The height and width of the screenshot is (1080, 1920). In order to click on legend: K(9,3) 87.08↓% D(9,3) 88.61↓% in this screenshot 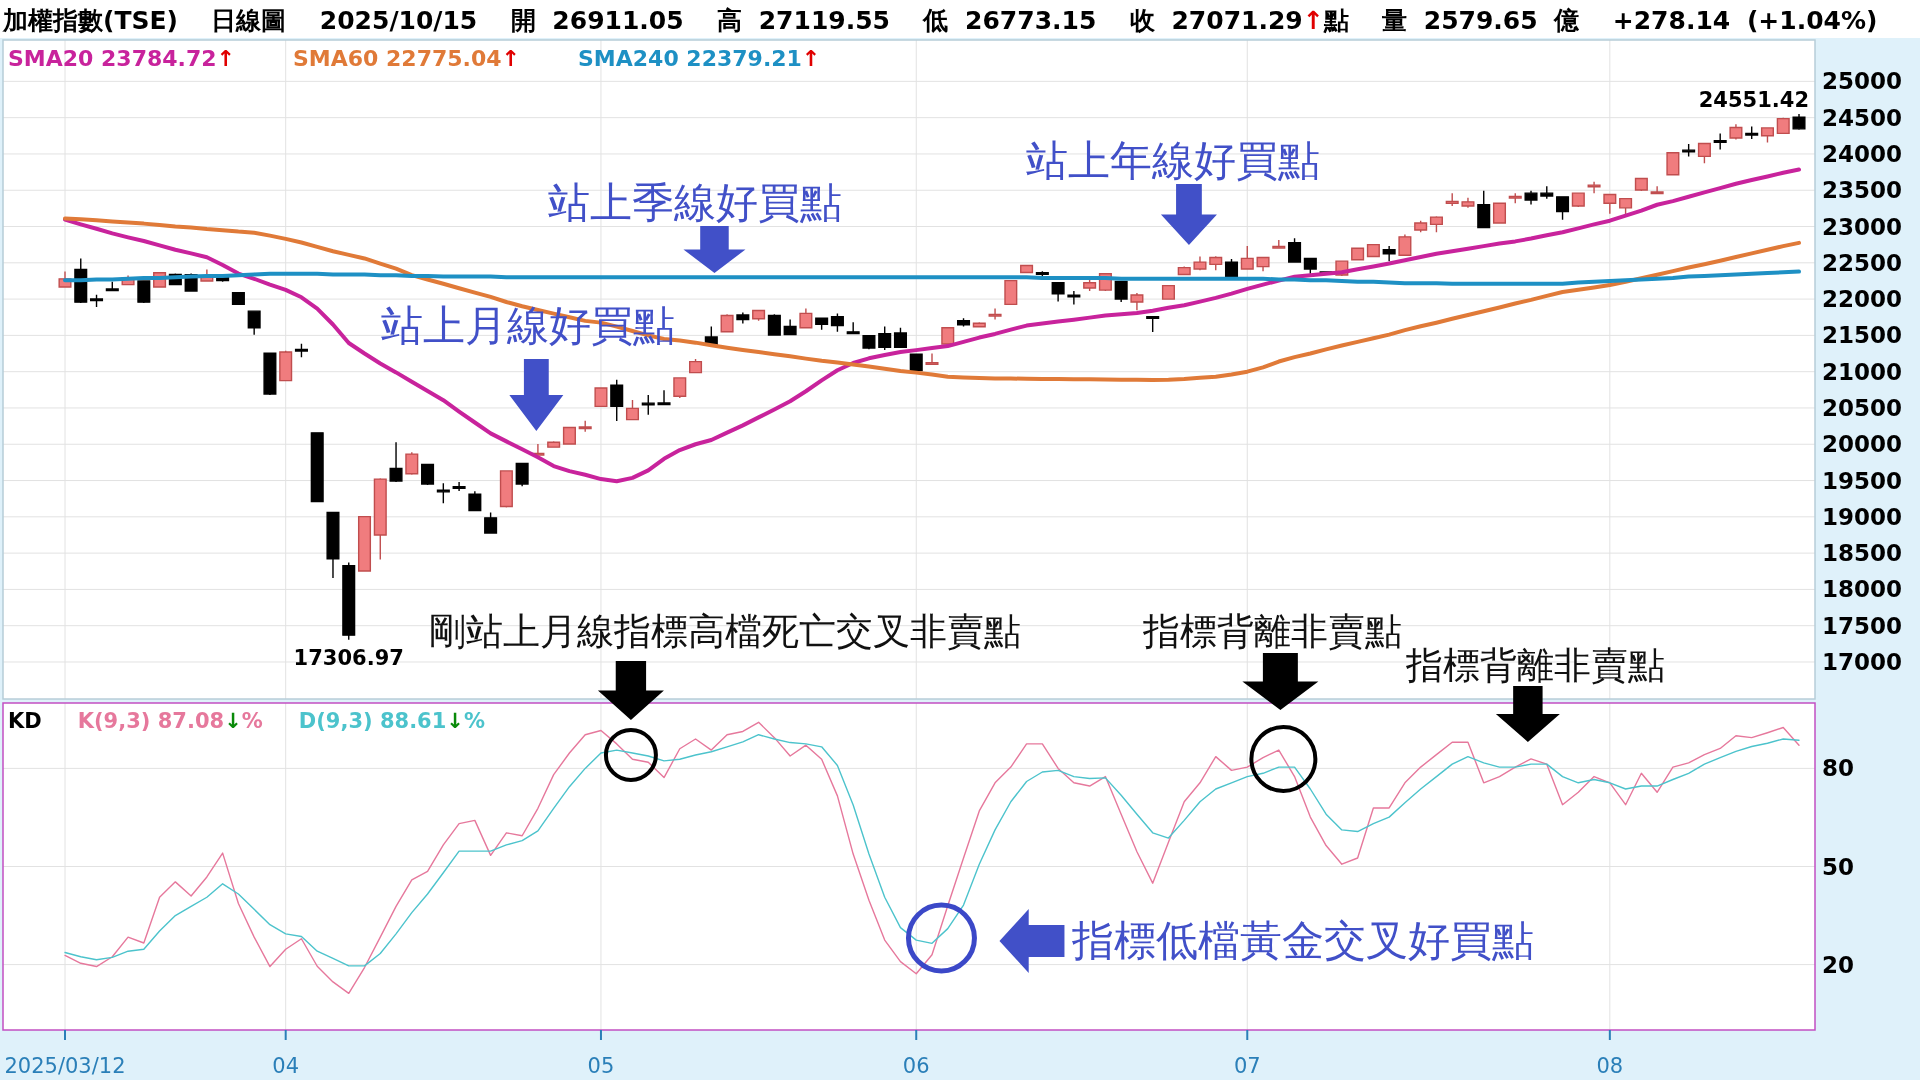, I will do `click(281, 721)`.